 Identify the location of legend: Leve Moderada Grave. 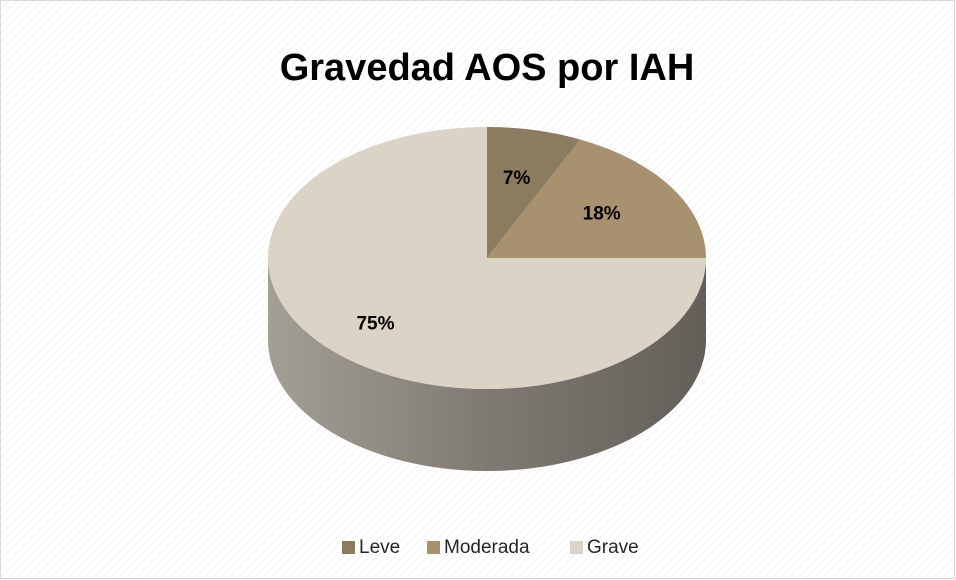
(490, 547).